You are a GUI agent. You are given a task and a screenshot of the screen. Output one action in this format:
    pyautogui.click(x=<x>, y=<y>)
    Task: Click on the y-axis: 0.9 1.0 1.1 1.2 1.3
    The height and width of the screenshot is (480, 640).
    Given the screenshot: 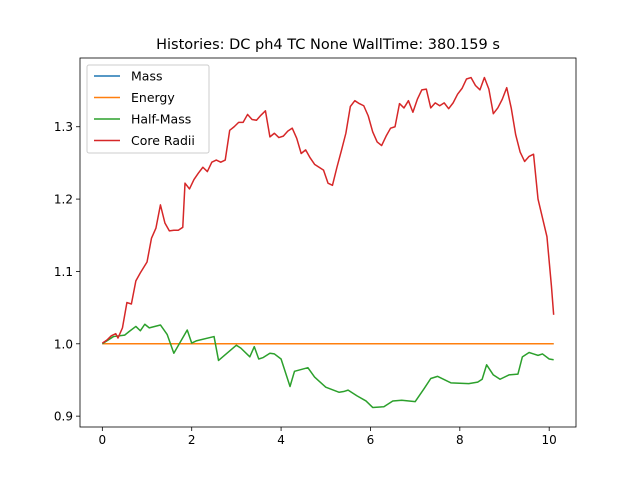 What is the action you would take?
    pyautogui.click(x=67, y=272)
    